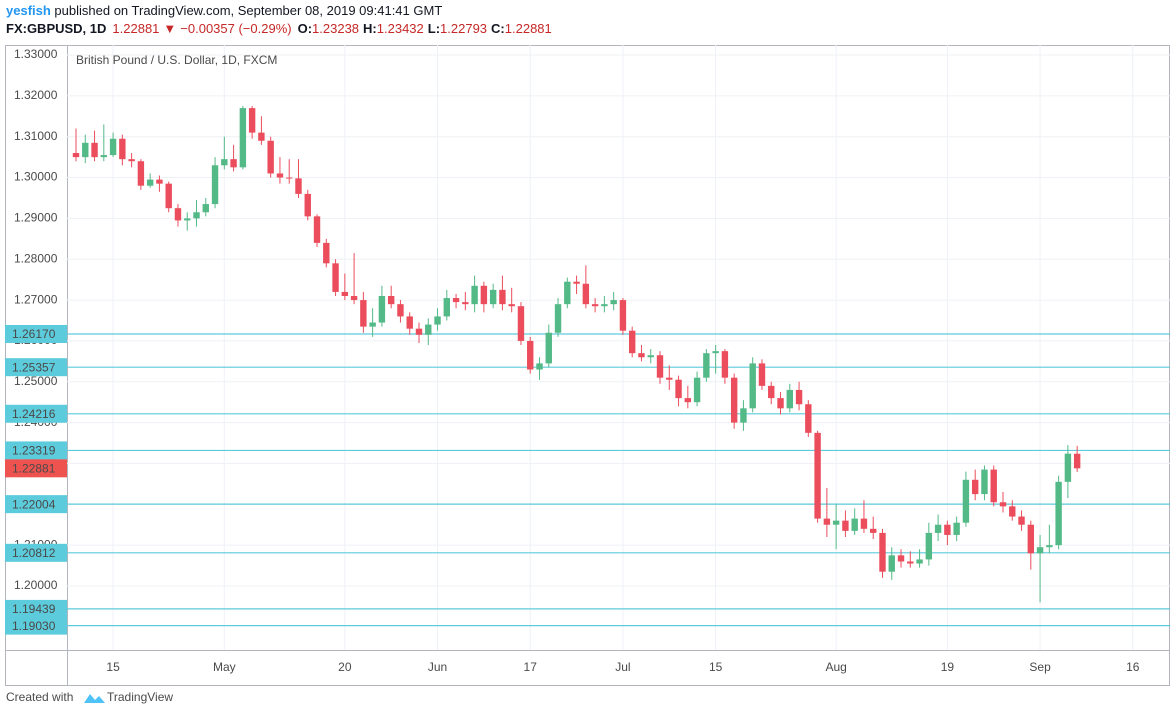 The image size is (1176, 716). What do you see at coordinates (235, 28) in the screenshot?
I see `change: −0.00357 (−0.29%)` at bounding box center [235, 28].